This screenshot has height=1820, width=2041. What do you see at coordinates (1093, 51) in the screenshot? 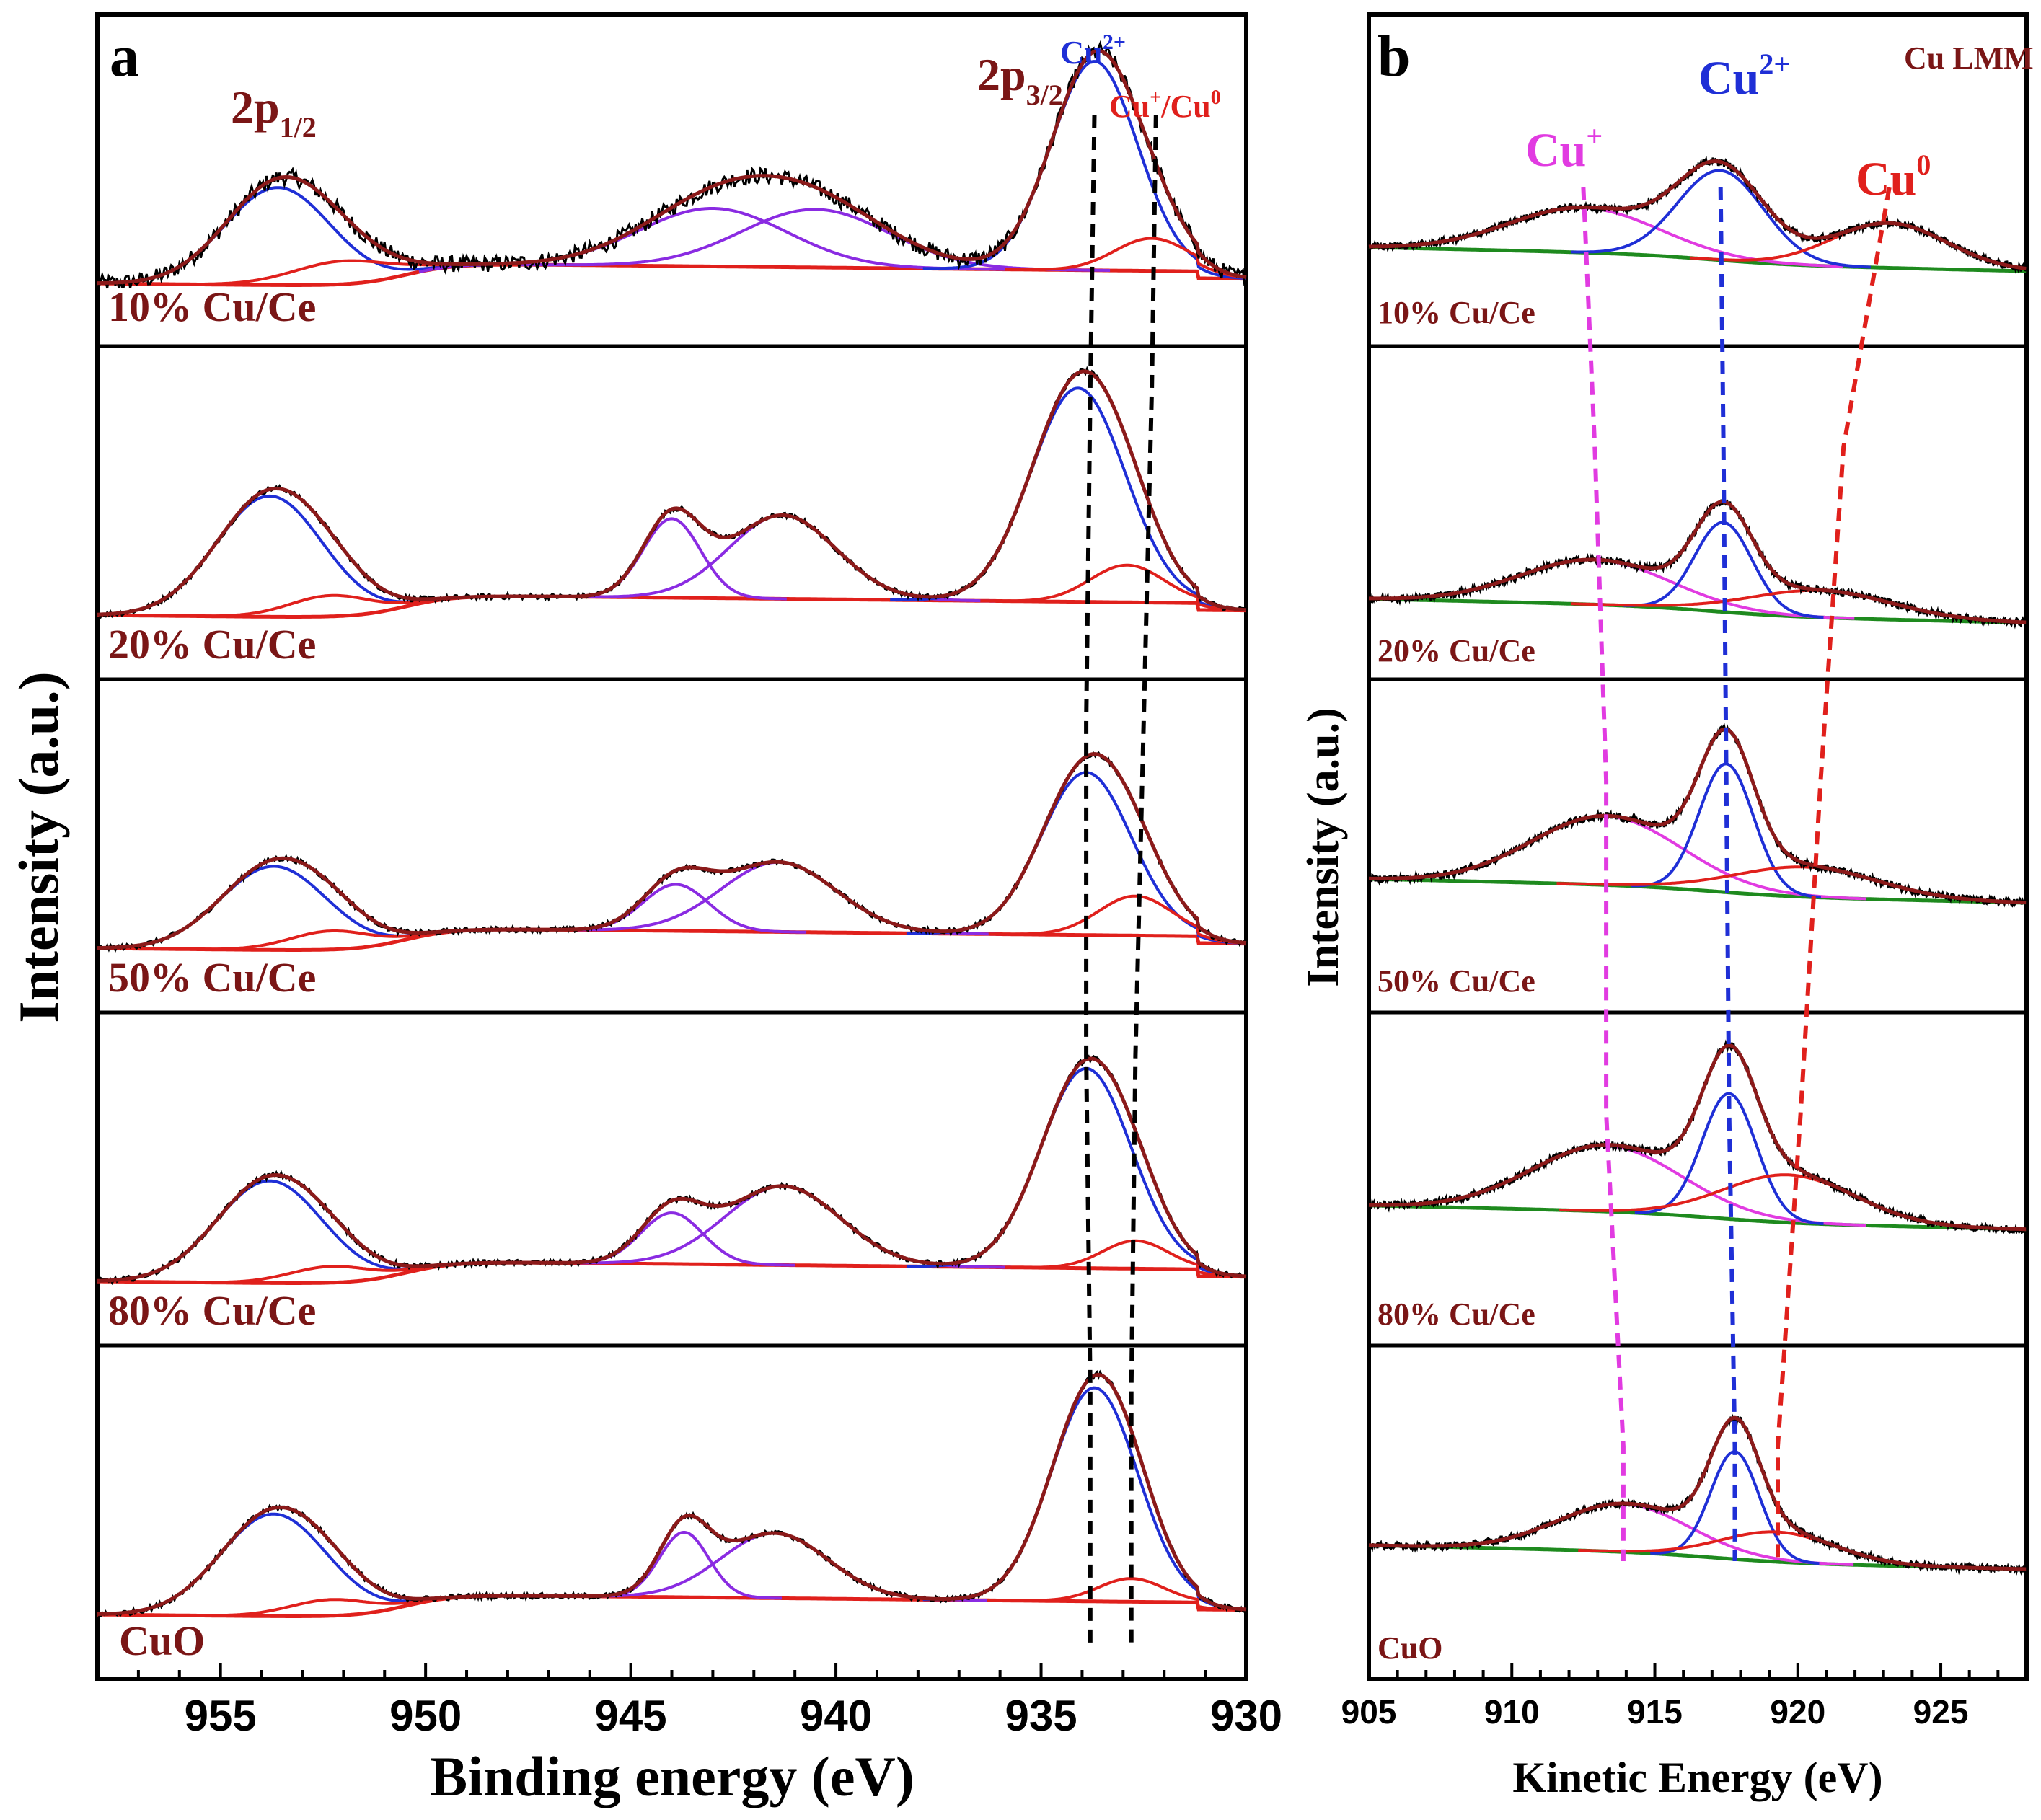
I see `cu2-label-a: Cu2+` at bounding box center [1093, 51].